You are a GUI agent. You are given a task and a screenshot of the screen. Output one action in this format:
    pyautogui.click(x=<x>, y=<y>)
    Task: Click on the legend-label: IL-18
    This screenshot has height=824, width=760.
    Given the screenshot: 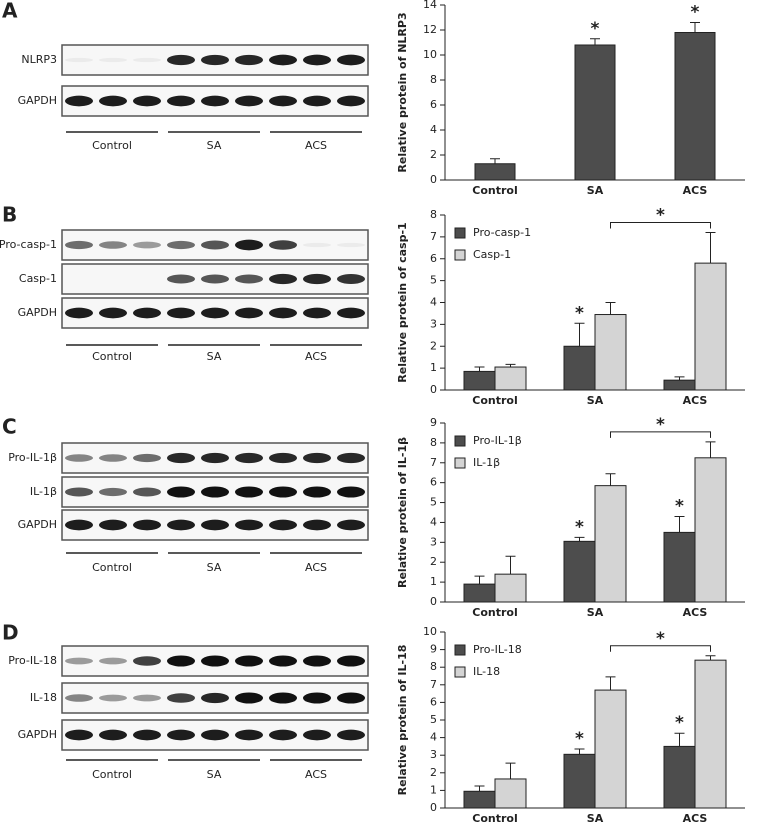 What is the action you would take?
    pyautogui.click(x=486, y=671)
    